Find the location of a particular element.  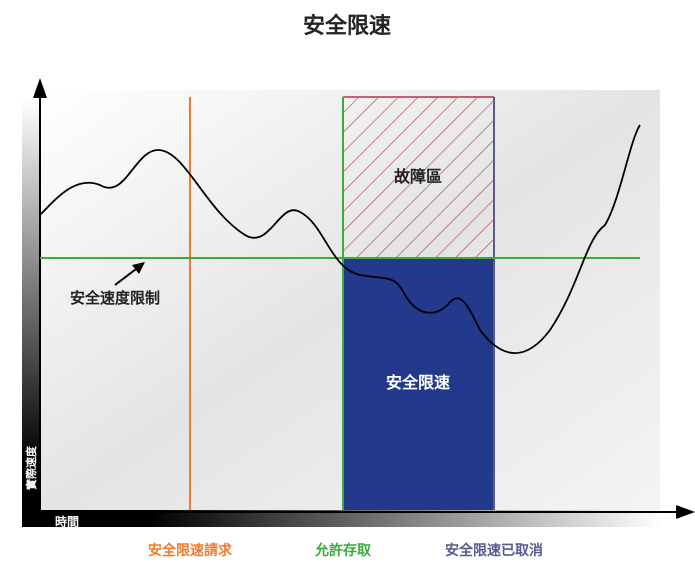

safe-speed-label: 安全限速 is located at coordinates (418, 382).